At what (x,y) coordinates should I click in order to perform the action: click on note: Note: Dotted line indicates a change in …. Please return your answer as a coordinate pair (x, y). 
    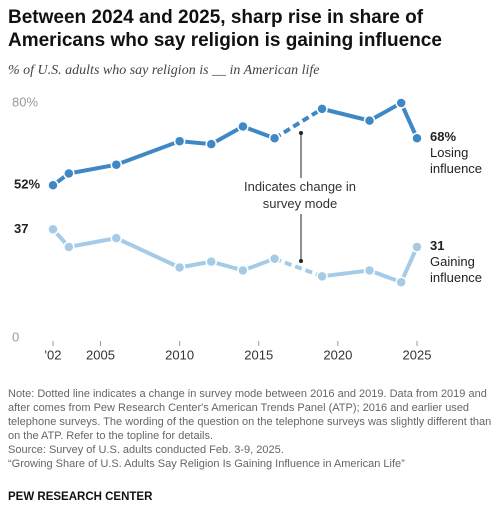
    Looking at the image, I should click on (250, 415).